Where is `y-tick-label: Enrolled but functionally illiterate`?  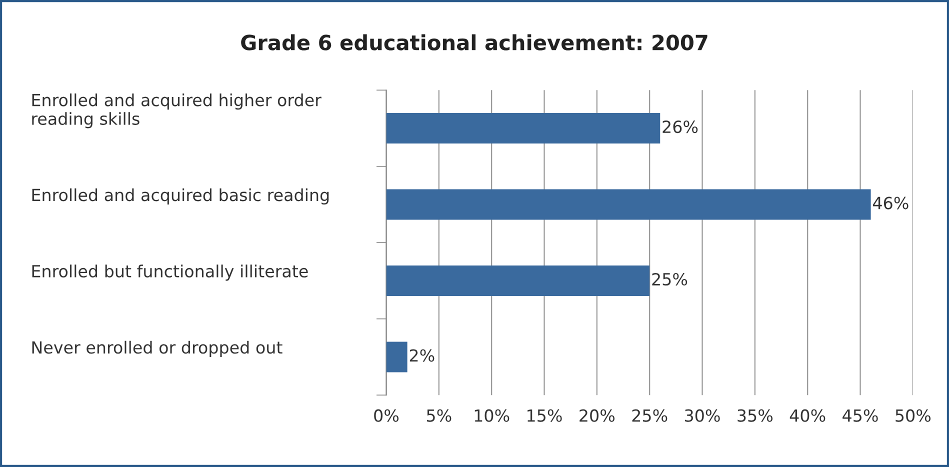 y-tick-label: Enrolled but functionally illiterate is located at coordinates (170, 272).